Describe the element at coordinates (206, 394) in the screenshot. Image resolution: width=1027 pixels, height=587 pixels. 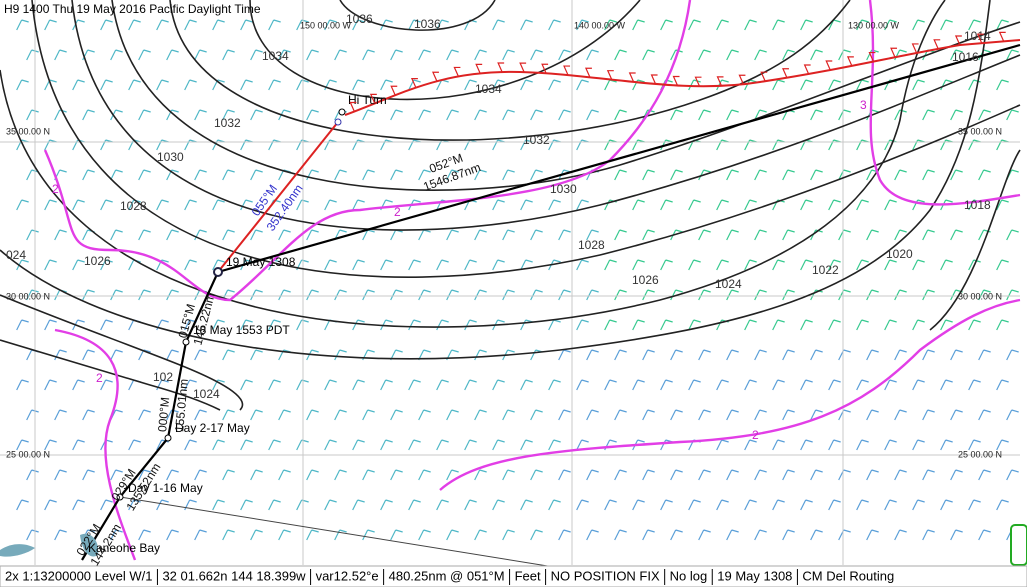
I see `isobar-label: 1024` at that location.